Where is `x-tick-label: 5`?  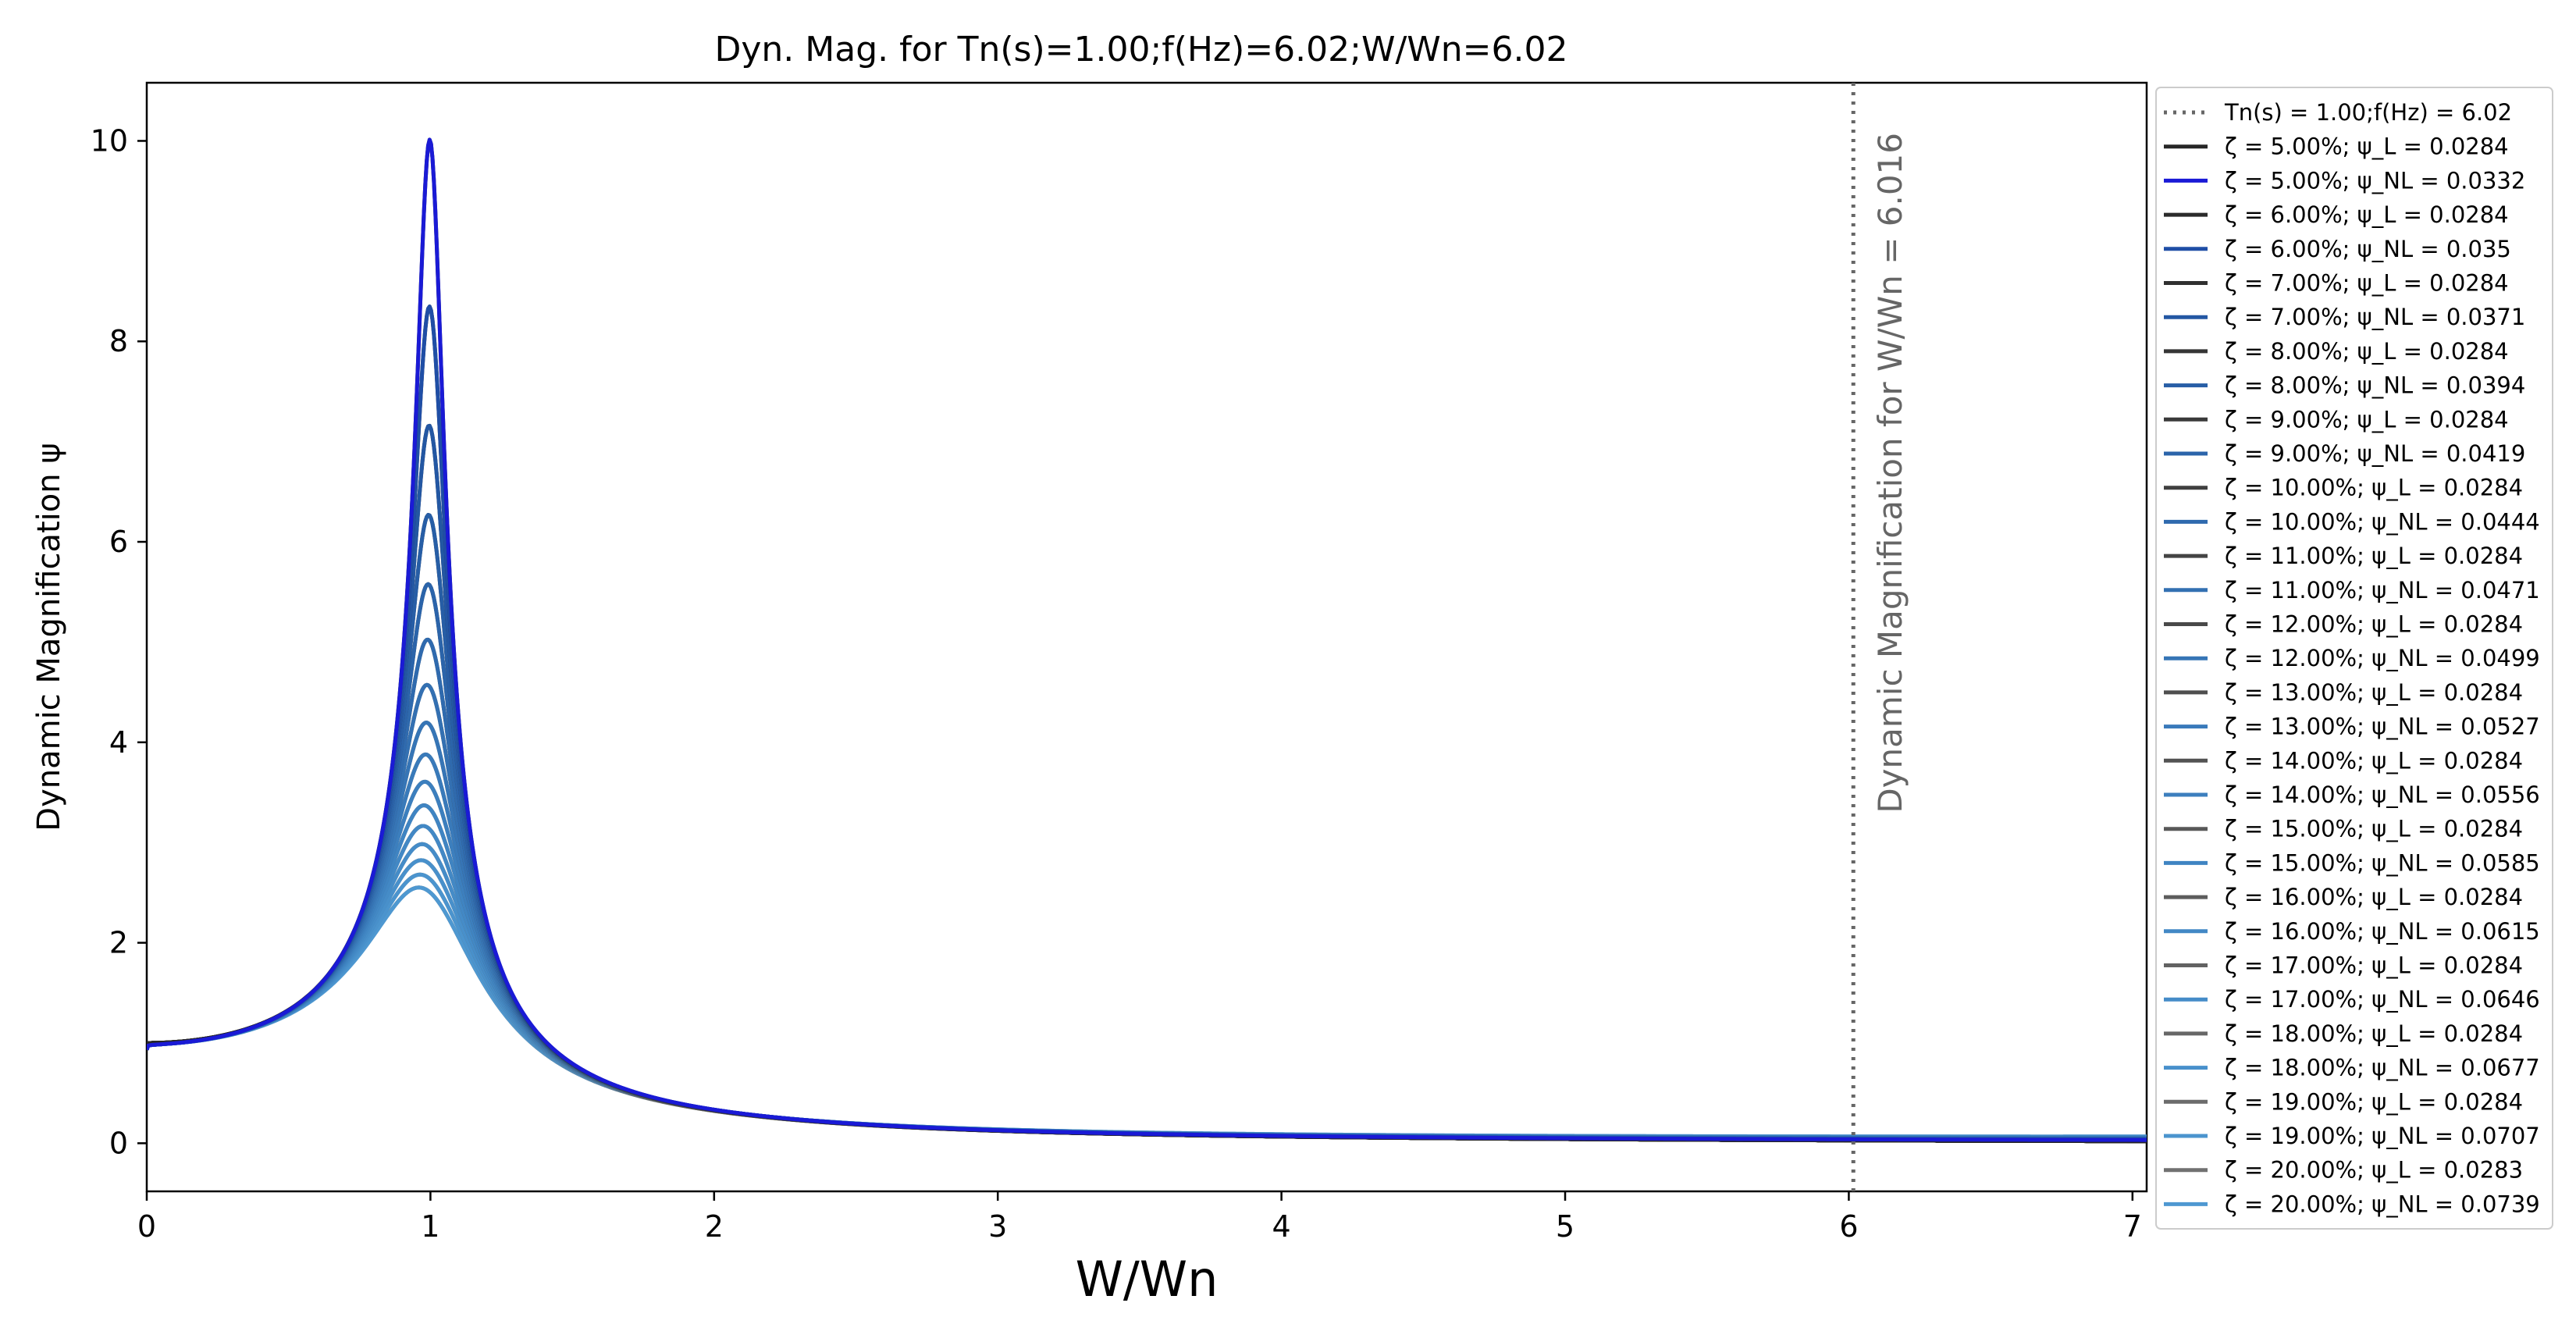 x-tick-label: 5 is located at coordinates (1565, 1226).